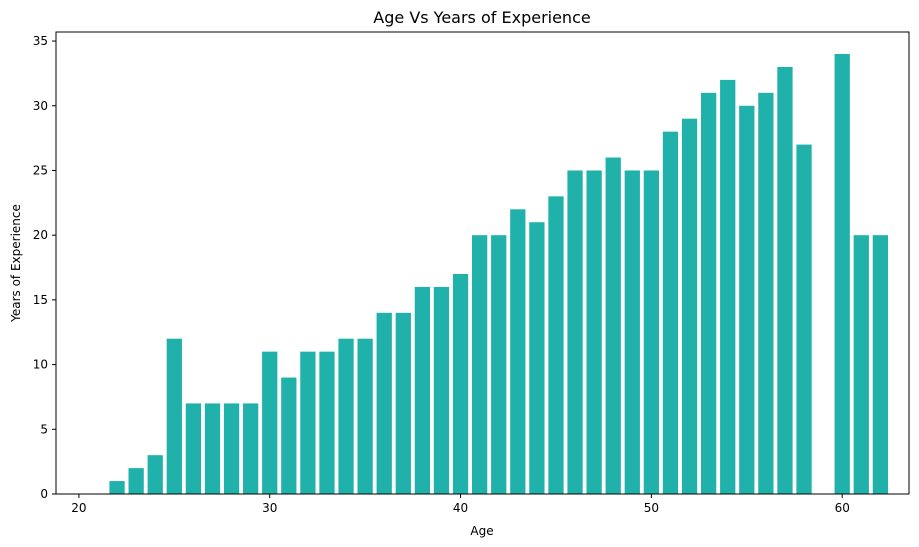 The image size is (919, 547). Describe the element at coordinates (40, 365) in the screenshot. I see `y-tick-label: 10` at that location.